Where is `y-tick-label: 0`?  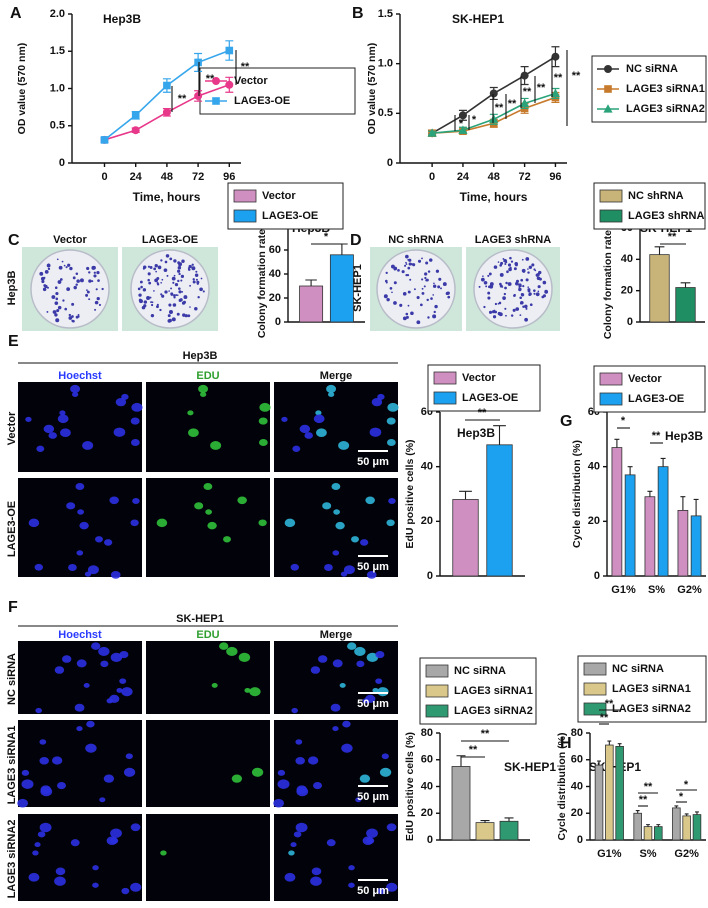 y-tick-label: 0 is located at coordinates (630, 322).